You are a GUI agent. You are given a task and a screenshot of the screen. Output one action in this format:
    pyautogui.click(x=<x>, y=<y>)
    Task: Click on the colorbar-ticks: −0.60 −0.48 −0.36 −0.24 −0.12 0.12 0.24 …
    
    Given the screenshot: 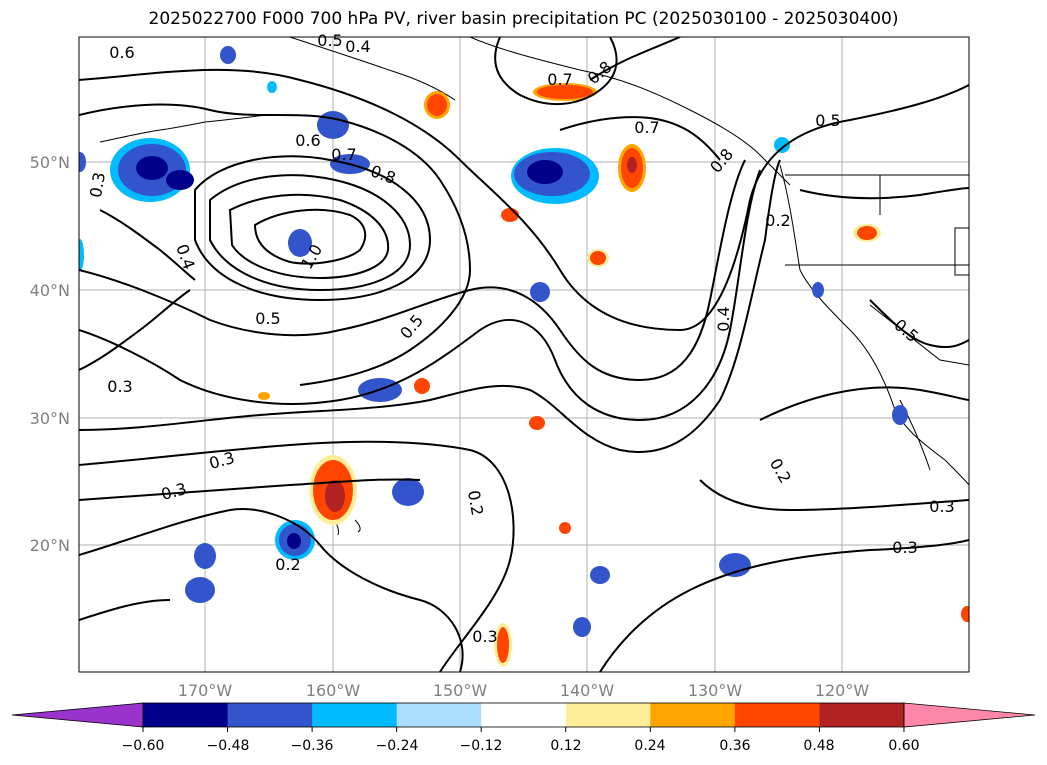 What is the action you would take?
    pyautogui.click(x=521, y=746)
    